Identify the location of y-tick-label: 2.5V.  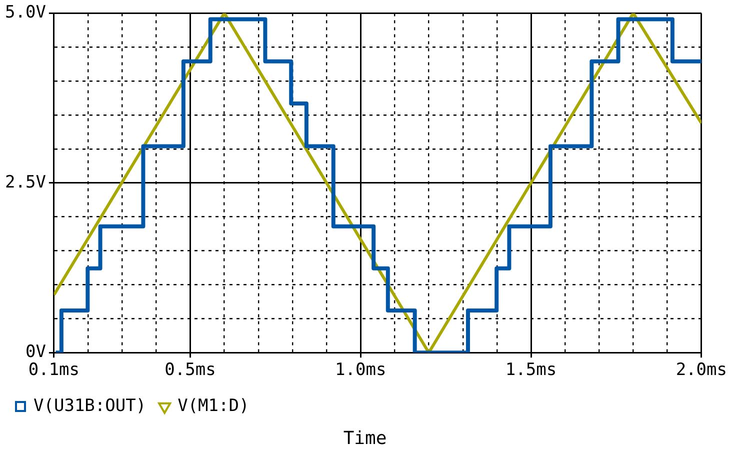
(25, 182).